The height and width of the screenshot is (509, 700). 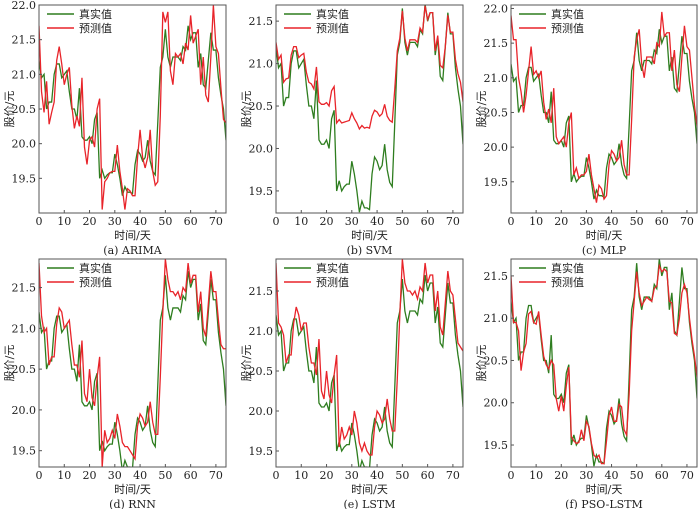 What do you see at coordinates (369, 503) in the screenshot?
I see `subplot-caption: (e) LSTM` at bounding box center [369, 503].